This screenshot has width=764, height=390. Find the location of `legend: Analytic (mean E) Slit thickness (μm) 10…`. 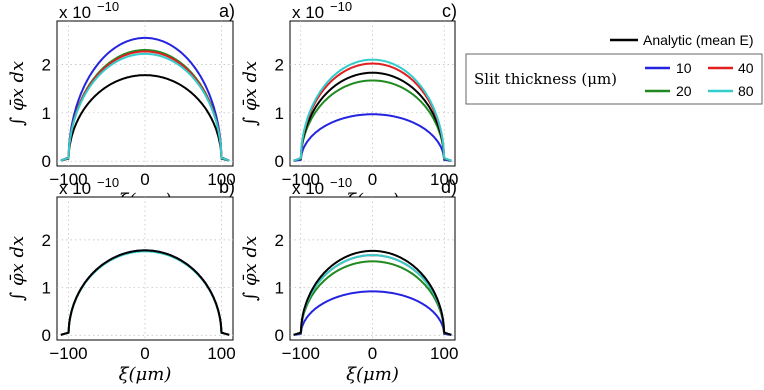

legend: Analytic (mean E) Slit thickness (μm) 10… is located at coordinates (614, 68).